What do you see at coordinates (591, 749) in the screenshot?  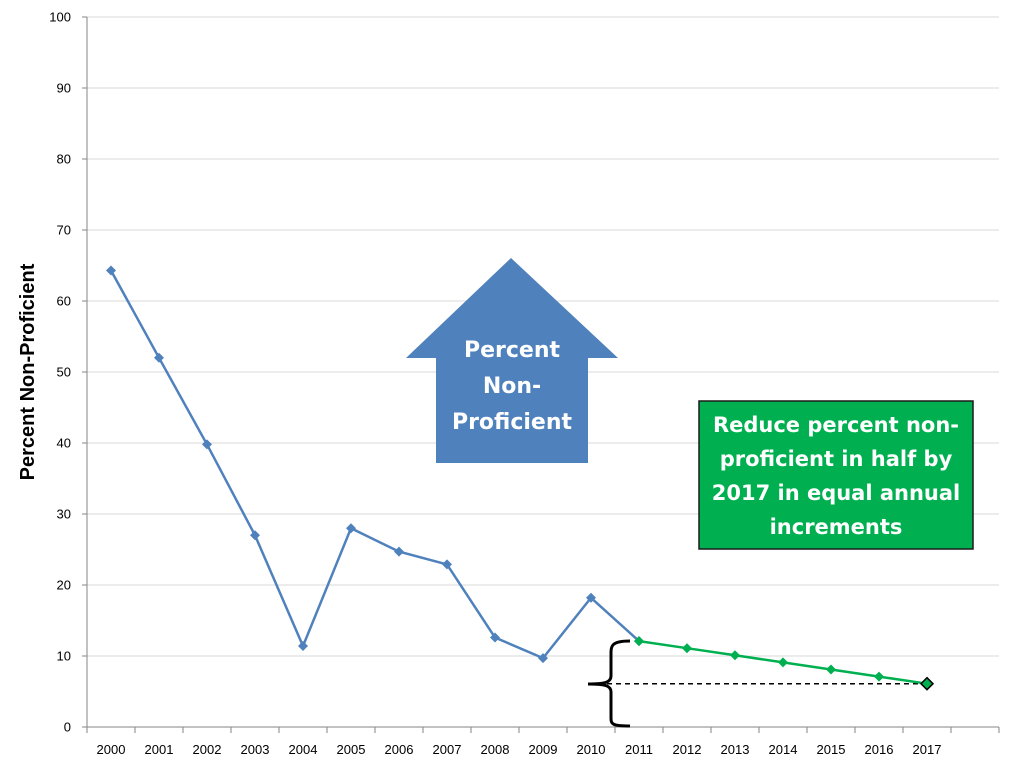 I see `x-tick-label: 2010` at bounding box center [591, 749].